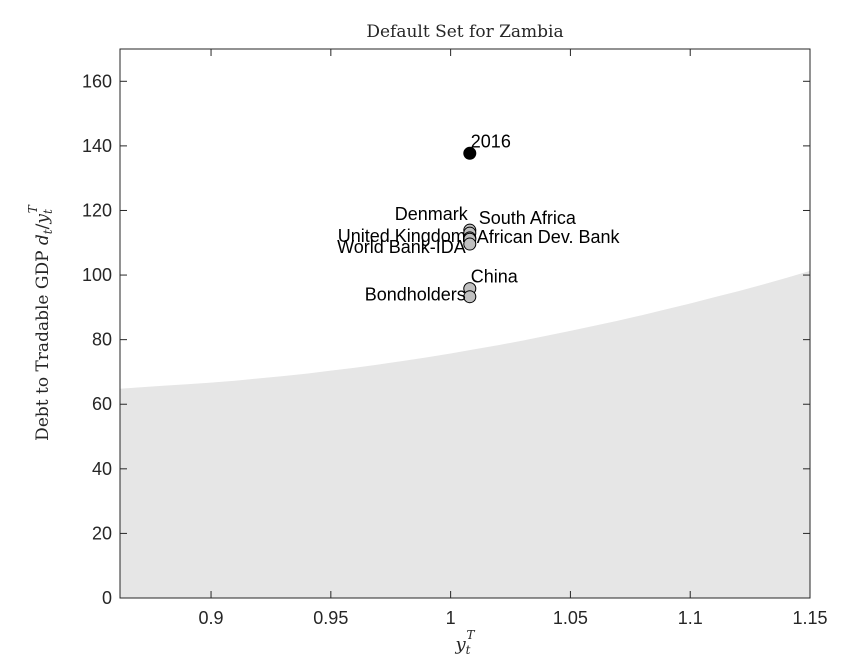 This screenshot has width=847, height=662. I want to click on point-label: World Bank-IDA, so click(401, 247).